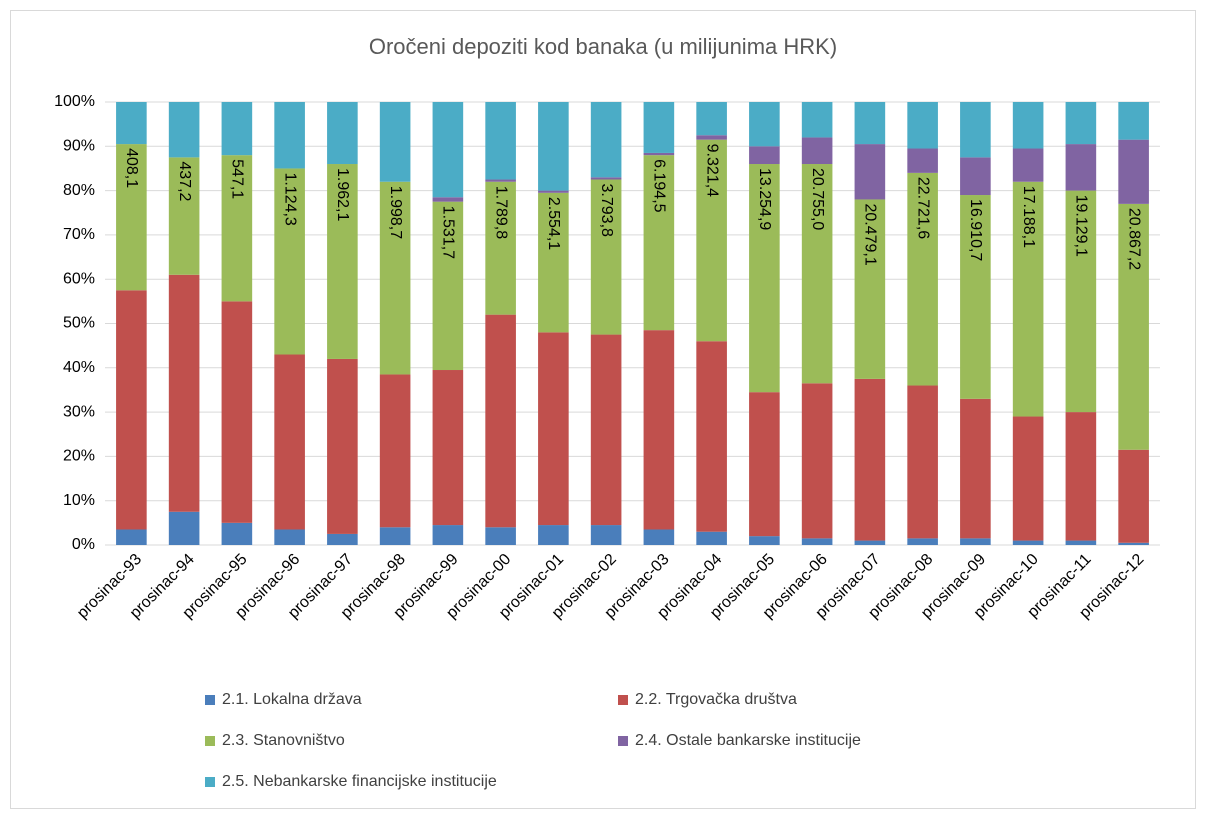 The width and height of the screenshot is (1206, 819). Describe the element at coordinates (606, 210) in the screenshot. I see `data-label: 3.793,8` at that location.